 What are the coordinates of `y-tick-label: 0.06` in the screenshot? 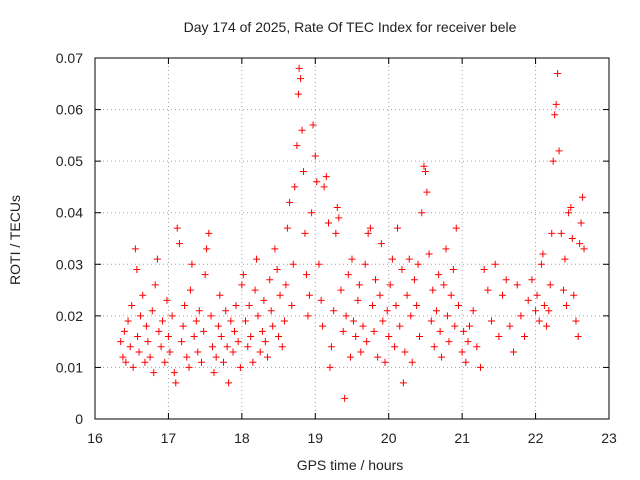 It's located at (69, 110).